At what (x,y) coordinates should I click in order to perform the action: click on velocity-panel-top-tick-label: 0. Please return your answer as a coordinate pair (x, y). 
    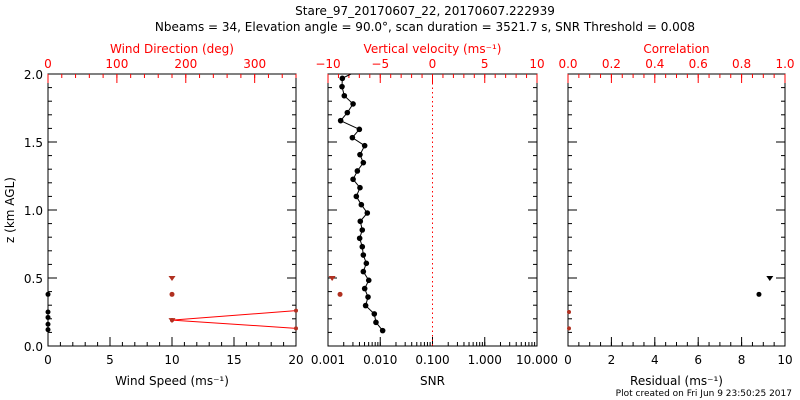
    Looking at the image, I should click on (433, 64).